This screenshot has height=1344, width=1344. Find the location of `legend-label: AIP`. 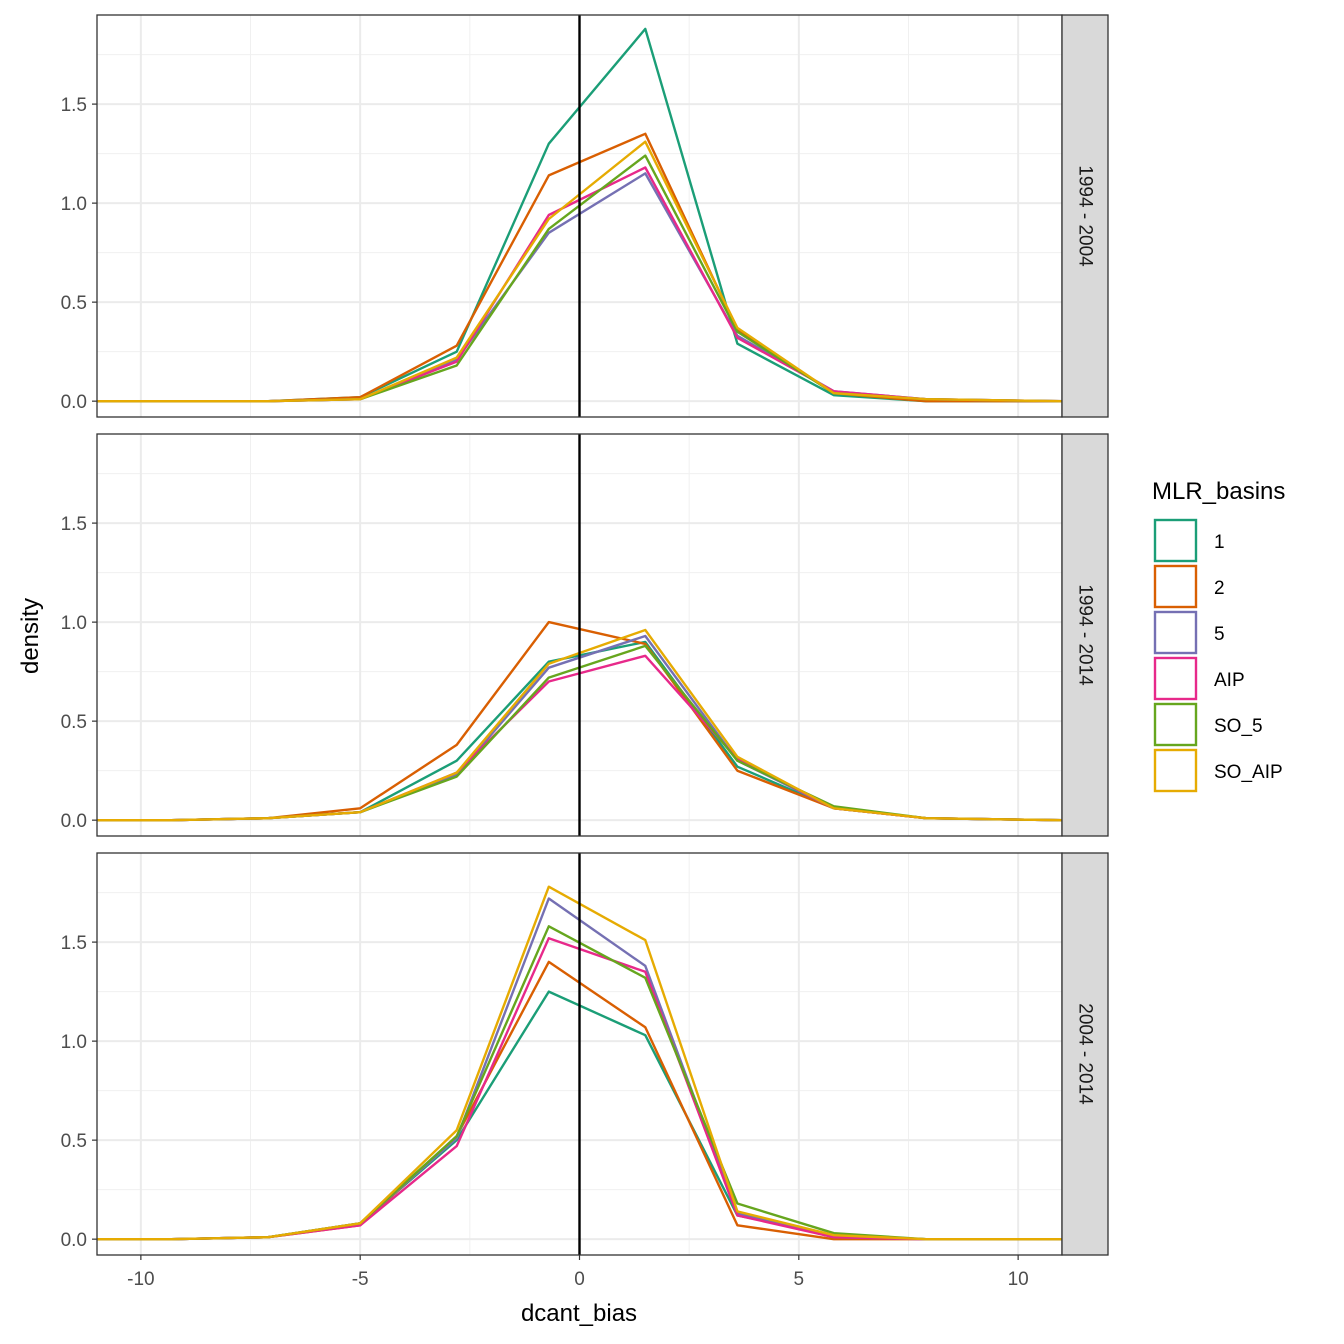

legend-label: AIP is located at coordinates (1229, 680).